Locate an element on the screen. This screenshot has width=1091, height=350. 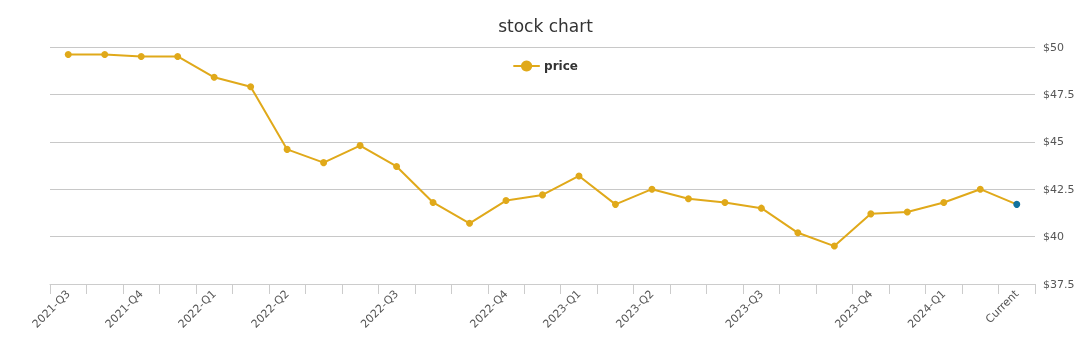
legend-label: price is located at coordinates (561, 66).